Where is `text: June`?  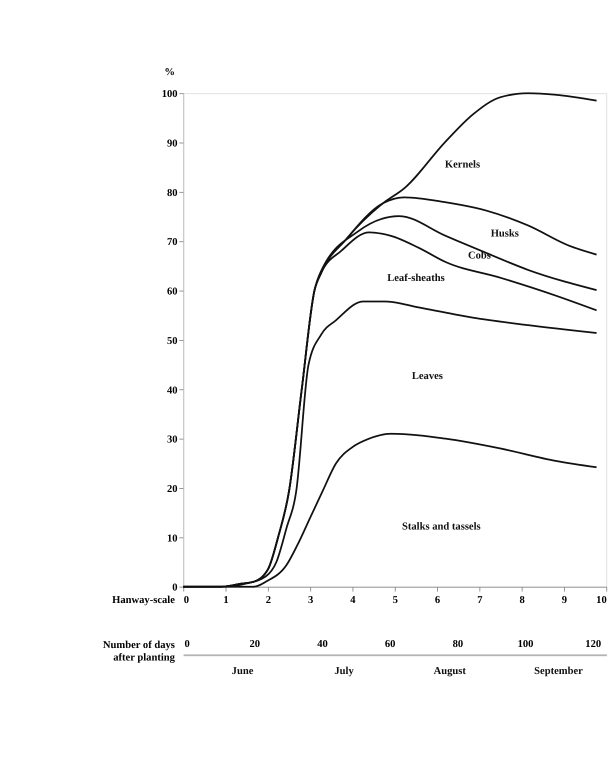 text: June is located at coordinates (243, 671).